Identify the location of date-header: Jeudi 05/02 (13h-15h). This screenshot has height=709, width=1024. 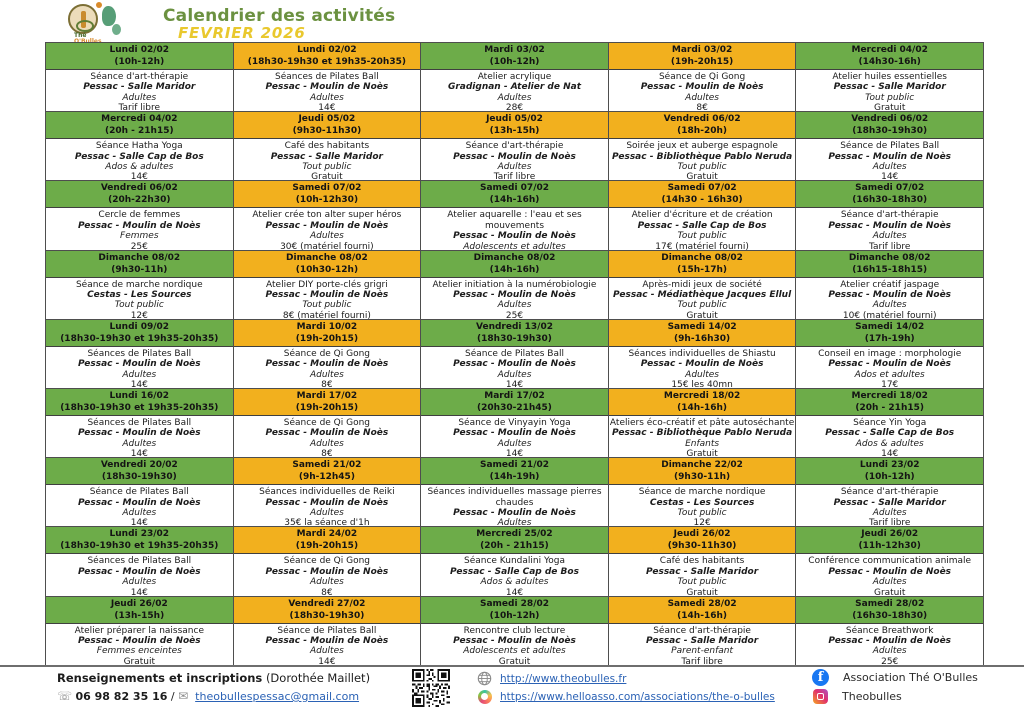
(514, 126).